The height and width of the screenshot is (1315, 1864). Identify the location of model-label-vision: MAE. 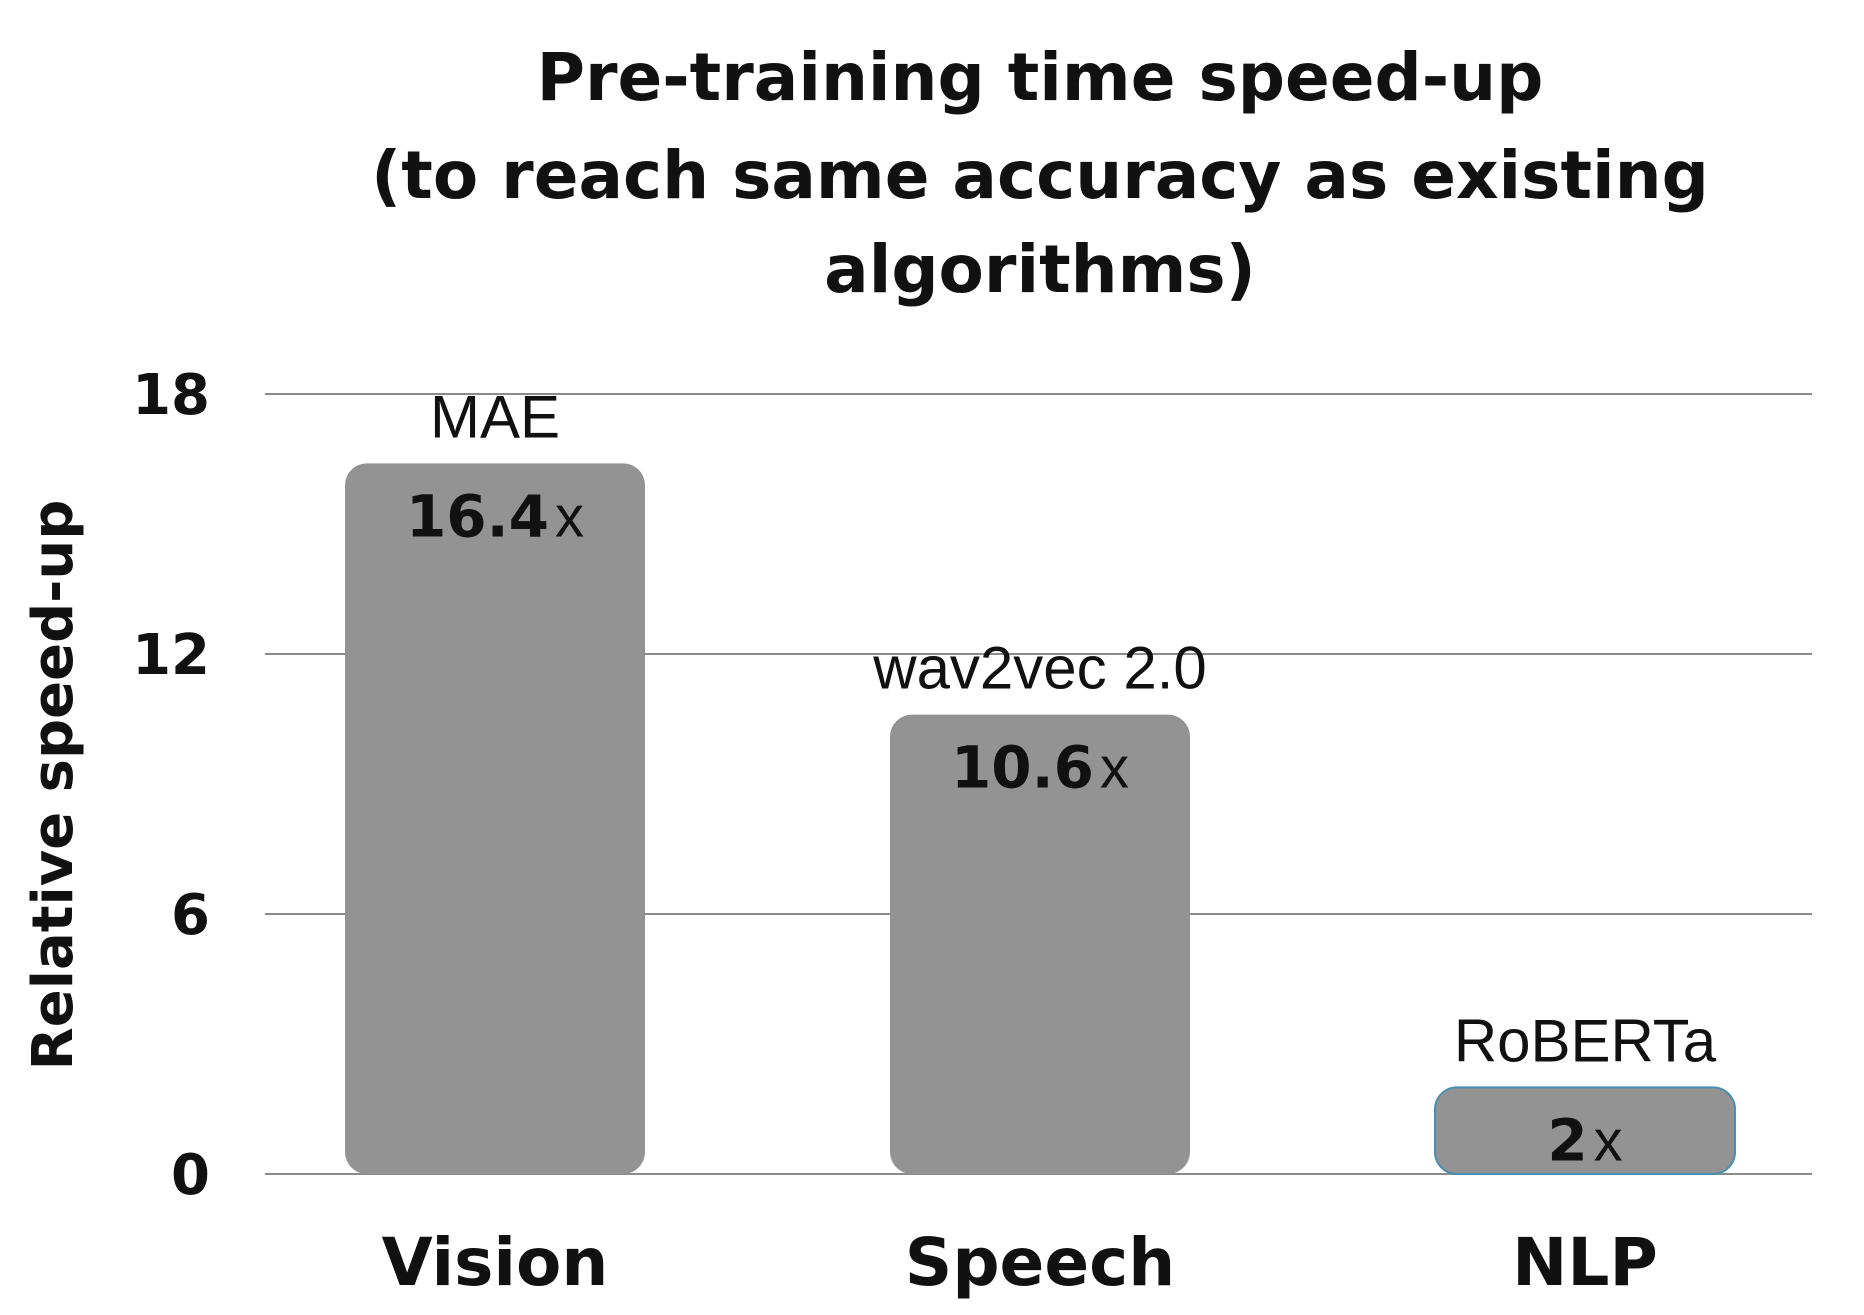
(495, 416).